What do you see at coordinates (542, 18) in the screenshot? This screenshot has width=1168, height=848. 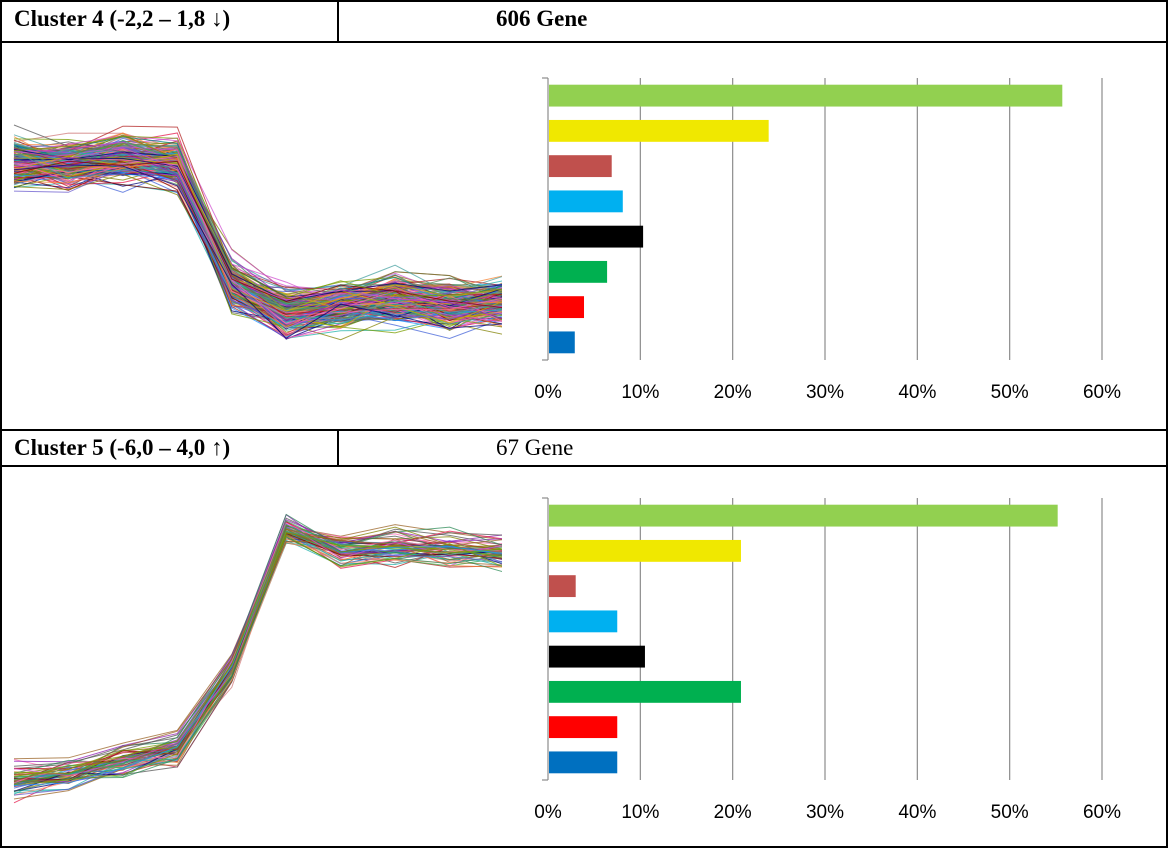 I see `cluster-4-gene-count: 606 Gene` at bounding box center [542, 18].